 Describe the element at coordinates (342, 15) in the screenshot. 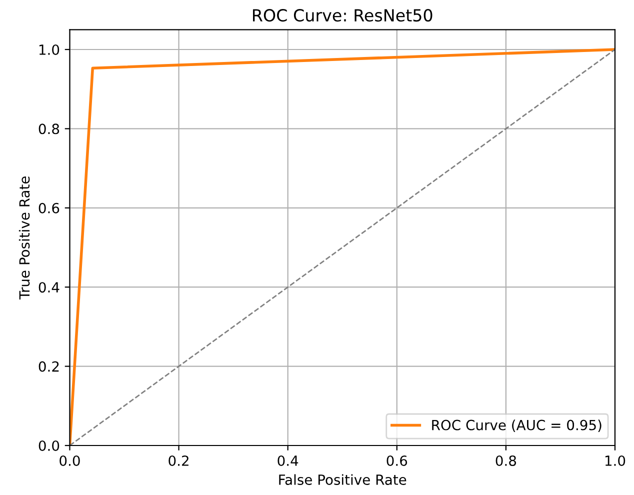

I see `chart-title: ROC Curve: ResNet50` at that location.